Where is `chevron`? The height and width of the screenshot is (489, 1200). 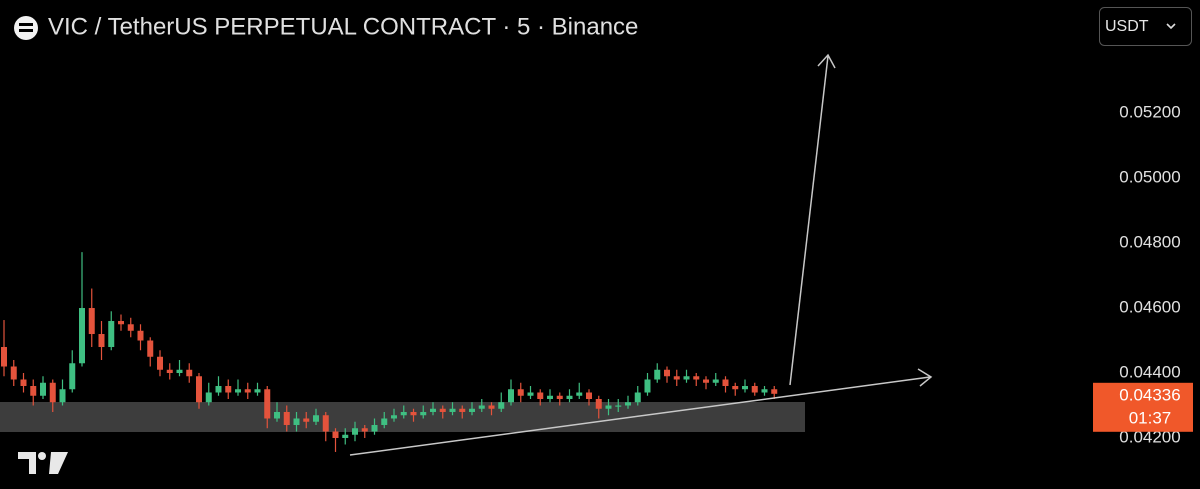
chevron is located at coordinates (1171, 26).